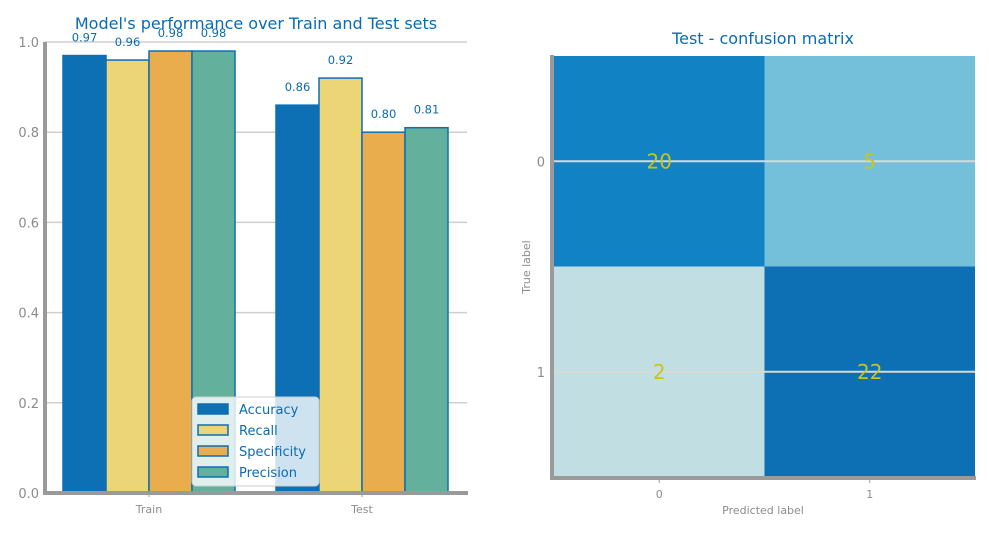 The height and width of the screenshot is (535, 989). I want to click on cm-cell-value: 2, so click(659, 372).